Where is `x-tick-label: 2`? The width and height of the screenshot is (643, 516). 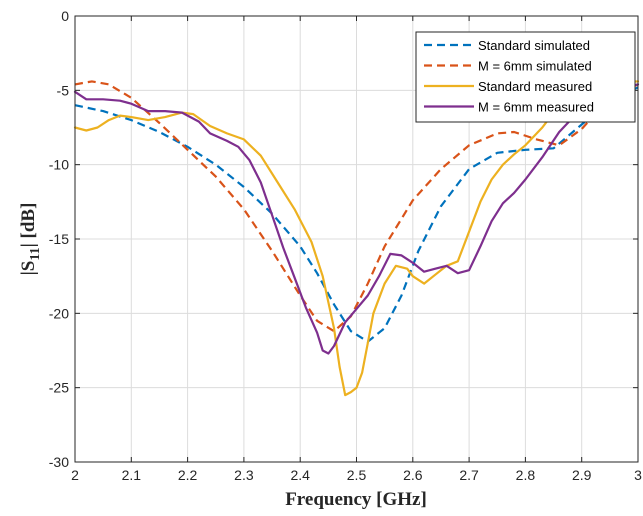 x-tick-label: 2 is located at coordinates (75, 475).